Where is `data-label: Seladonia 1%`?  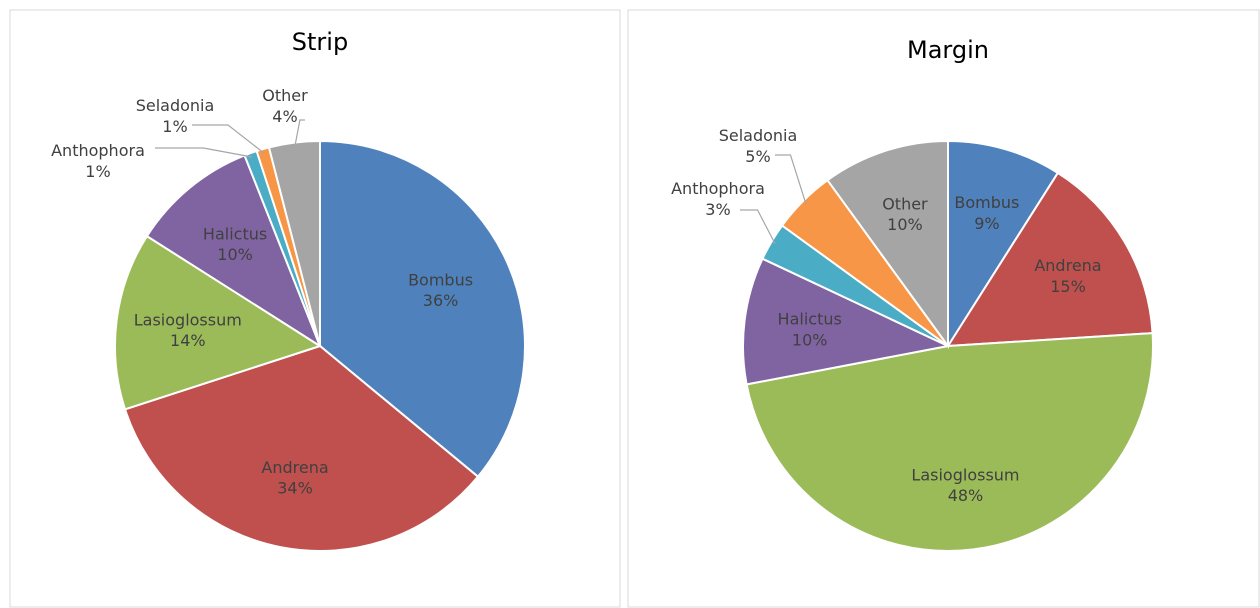
data-label: Seladonia 1% is located at coordinates (175, 116).